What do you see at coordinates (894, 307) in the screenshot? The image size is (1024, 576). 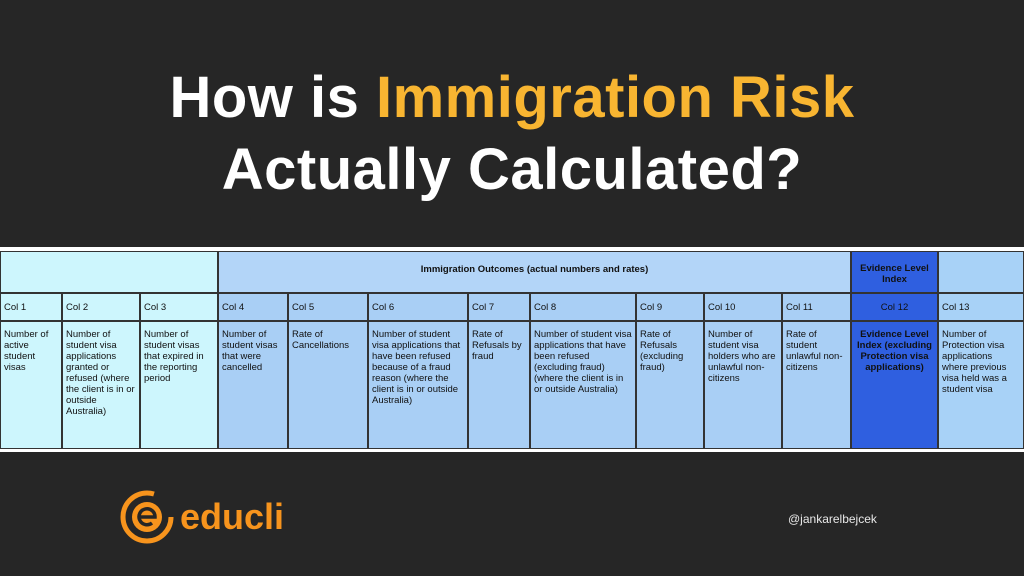 I see `column-label: Col 12` at bounding box center [894, 307].